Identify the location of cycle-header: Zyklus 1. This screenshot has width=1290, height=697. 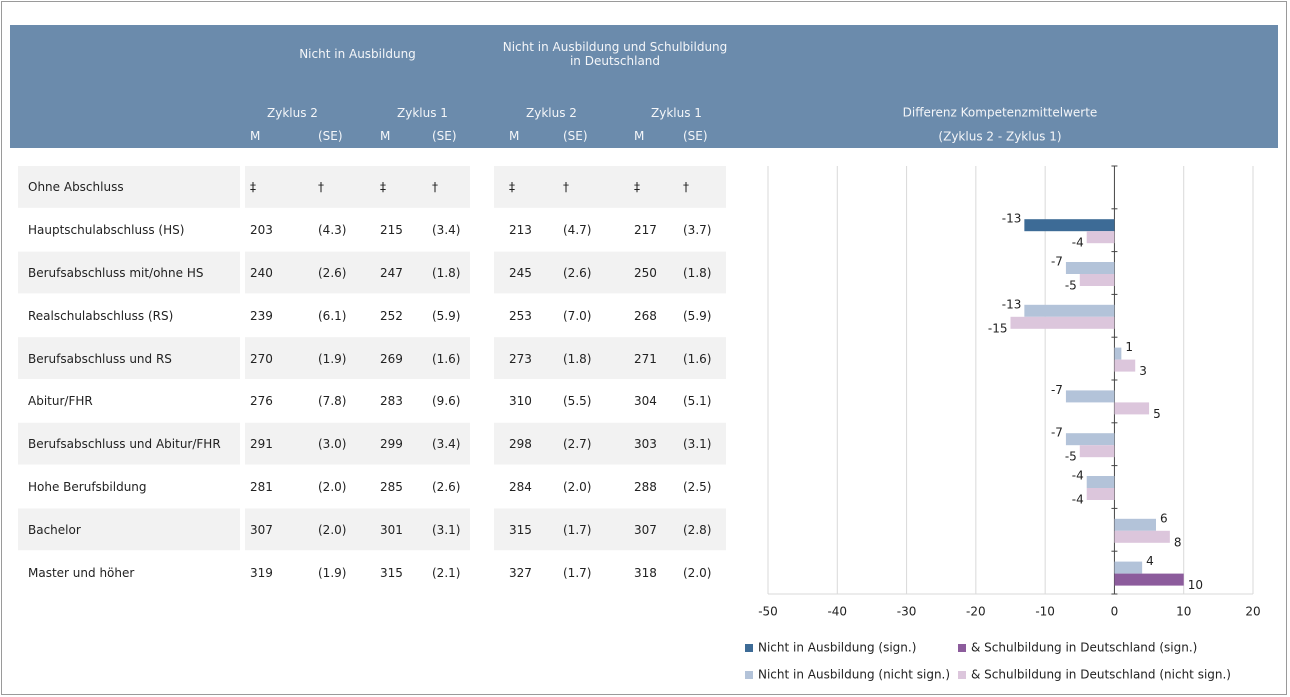
(422, 113).